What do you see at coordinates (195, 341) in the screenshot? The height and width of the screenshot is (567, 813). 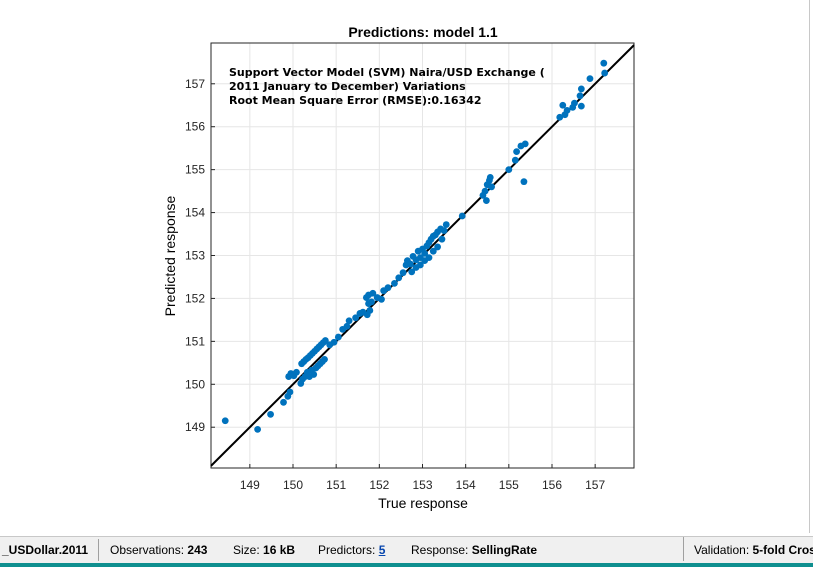 I see `y-tick-label: 151` at bounding box center [195, 341].